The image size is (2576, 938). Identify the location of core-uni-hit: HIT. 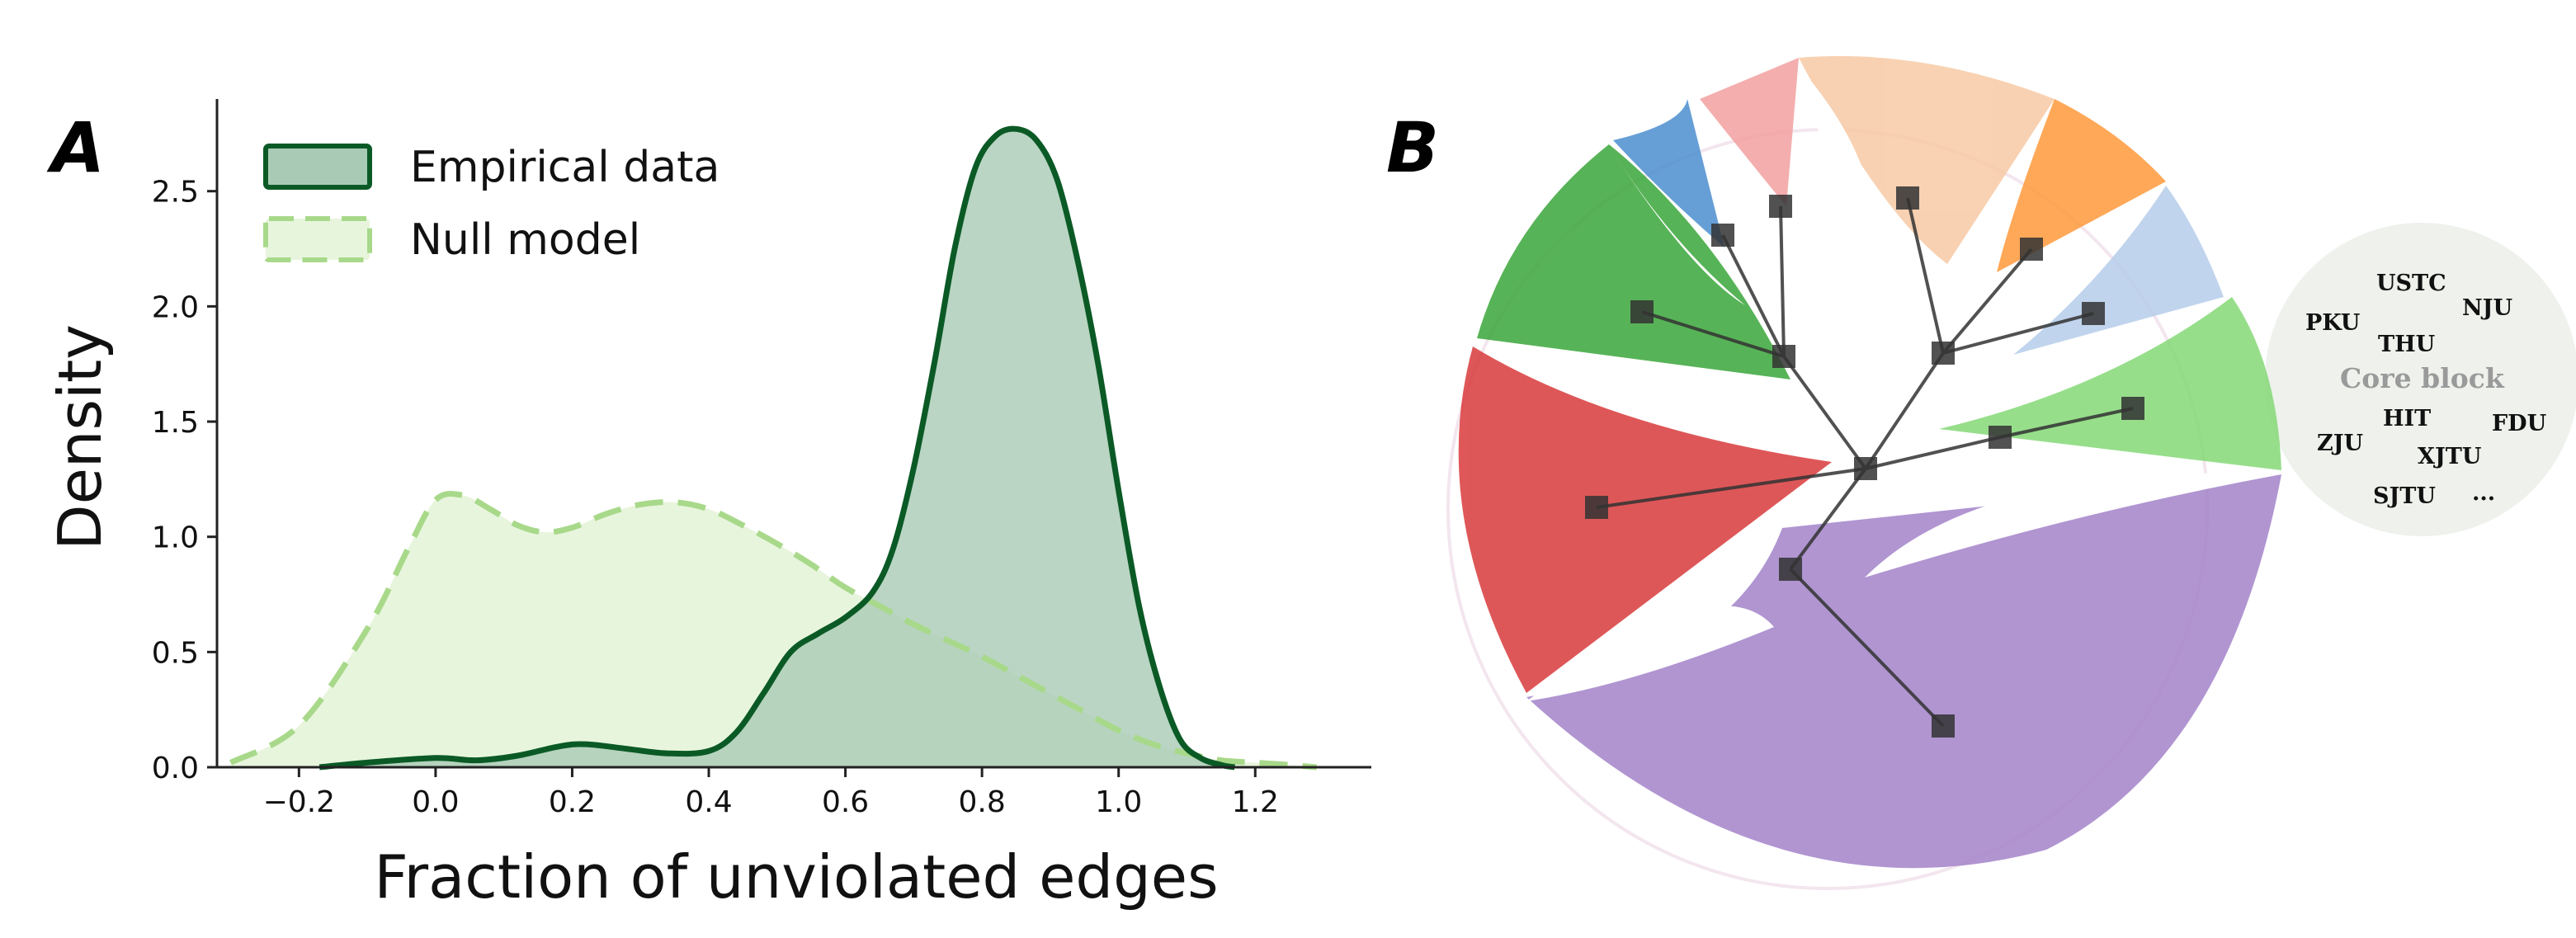
(2407, 418).